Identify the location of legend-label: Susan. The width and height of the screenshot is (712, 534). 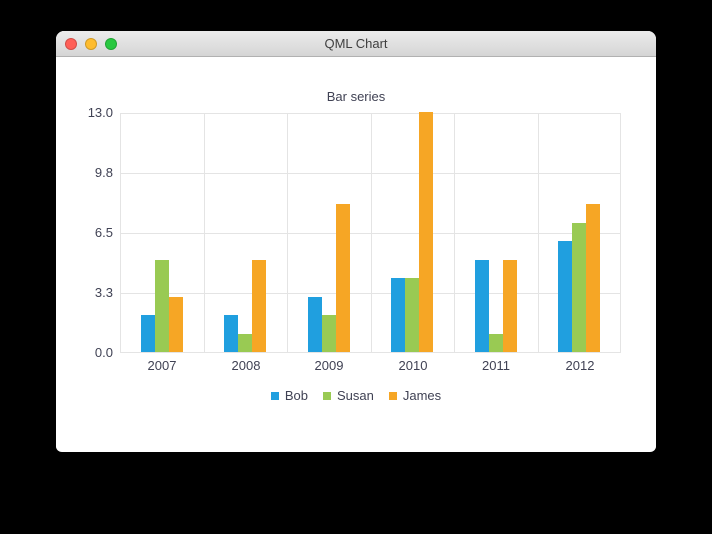
(355, 395).